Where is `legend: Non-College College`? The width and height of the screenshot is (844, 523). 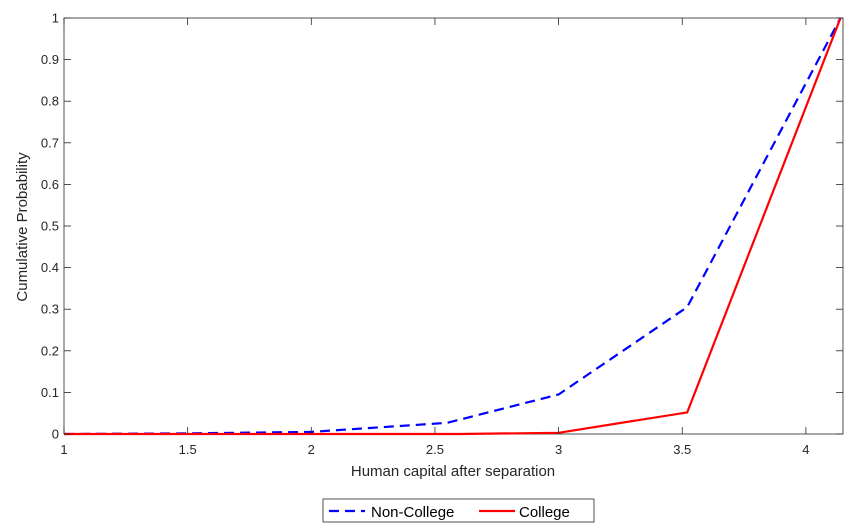
legend: Non-College College is located at coordinates (458, 510).